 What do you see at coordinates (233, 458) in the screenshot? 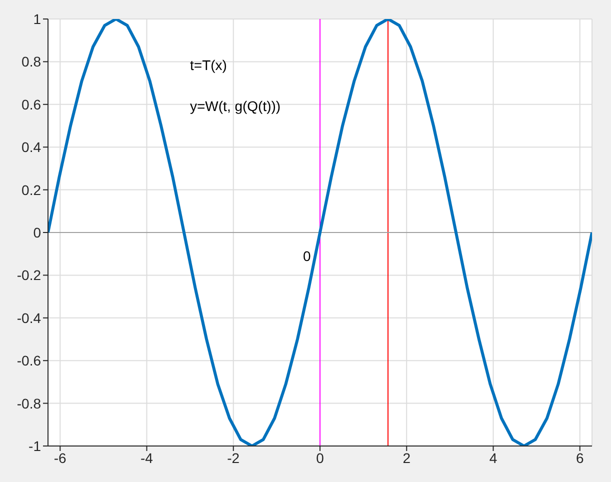
I see `x-tick-label: -2` at bounding box center [233, 458].